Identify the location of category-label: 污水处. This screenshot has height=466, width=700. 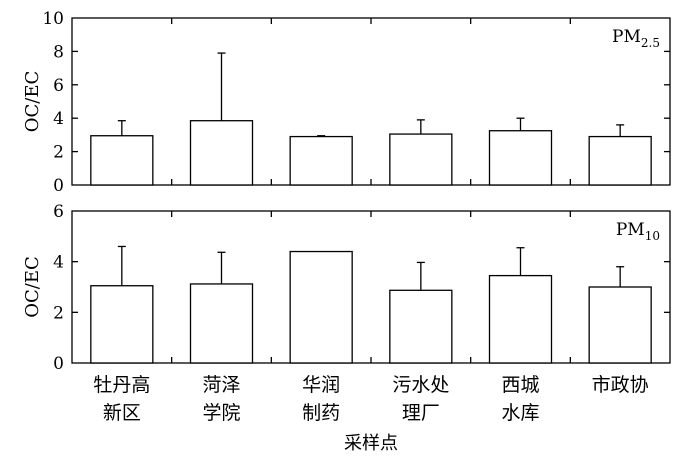
(420, 385).